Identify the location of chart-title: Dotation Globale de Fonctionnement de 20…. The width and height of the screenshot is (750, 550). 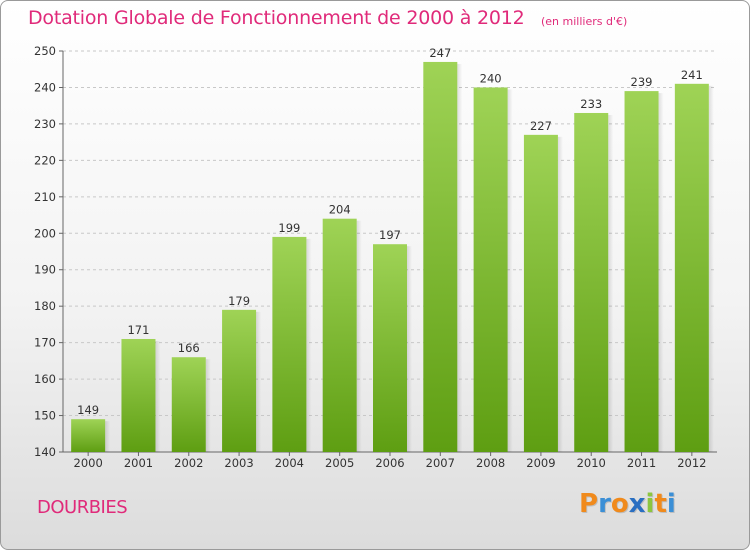
(276, 18).